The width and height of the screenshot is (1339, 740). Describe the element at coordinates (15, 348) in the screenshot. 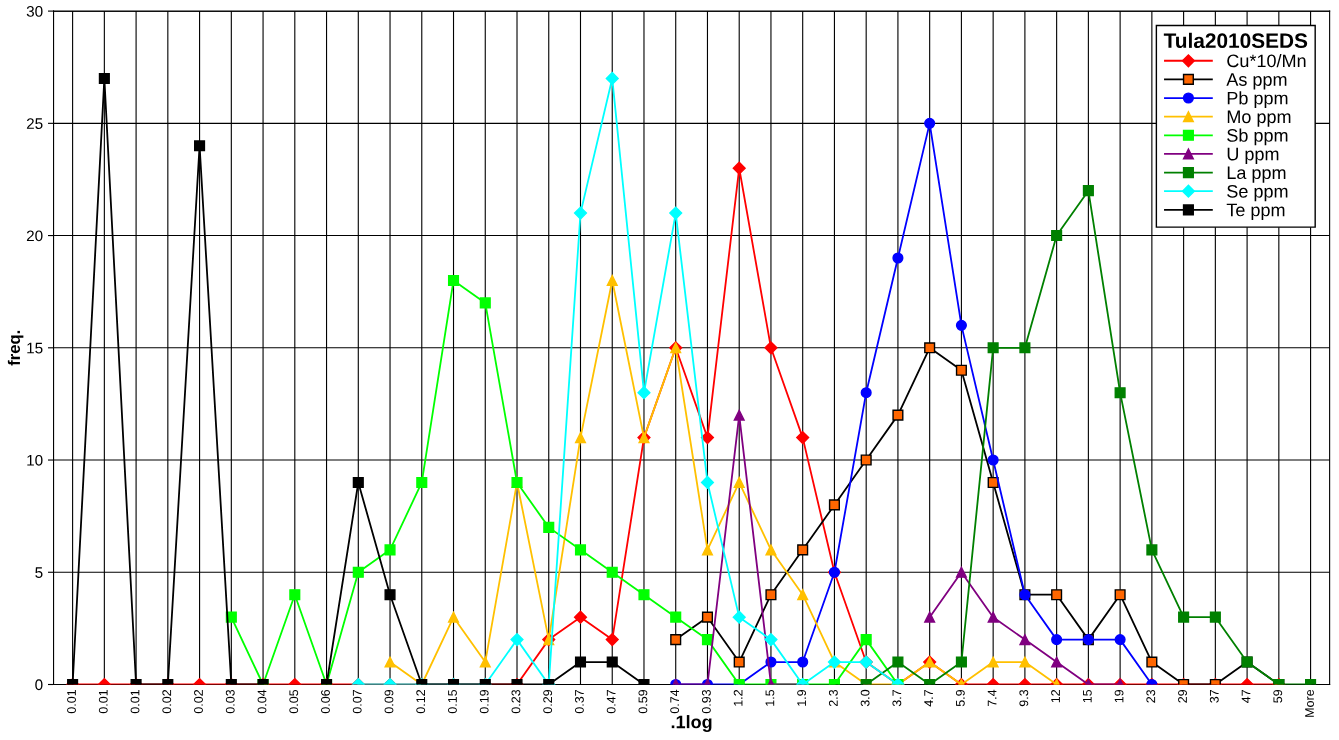

I see `y-axis-title: freq.` at that location.